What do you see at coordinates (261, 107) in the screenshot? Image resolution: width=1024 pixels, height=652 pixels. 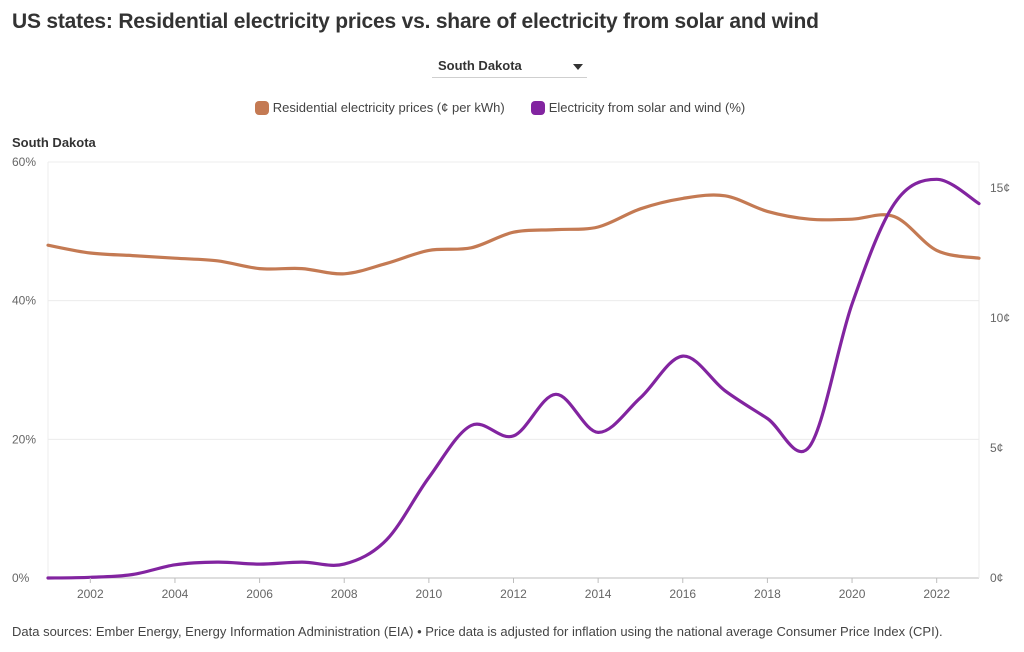 I see `legend-swatch-price` at bounding box center [261, 107].